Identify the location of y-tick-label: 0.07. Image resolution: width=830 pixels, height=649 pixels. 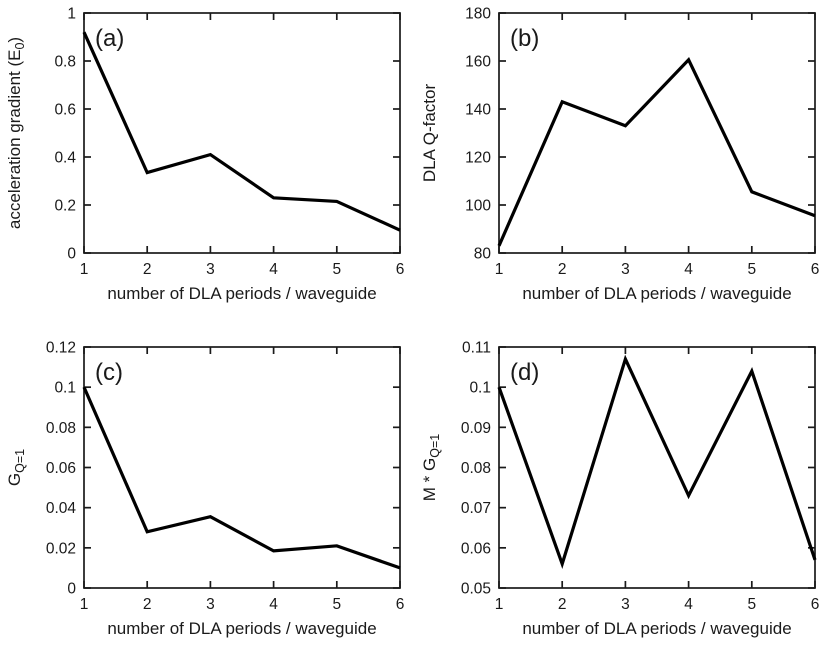
(476, 508).